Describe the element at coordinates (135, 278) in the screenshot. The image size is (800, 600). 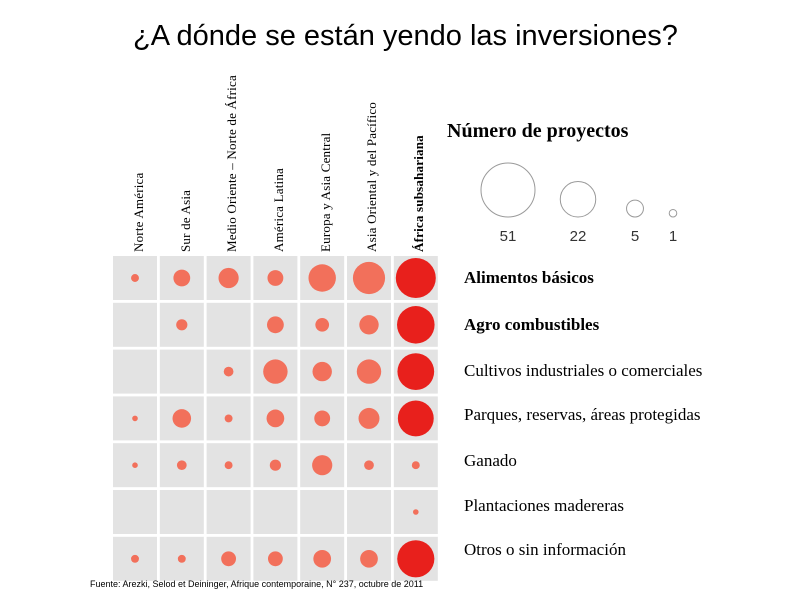
I see `bubble-alimentos-basicos-norte-america` at that location.